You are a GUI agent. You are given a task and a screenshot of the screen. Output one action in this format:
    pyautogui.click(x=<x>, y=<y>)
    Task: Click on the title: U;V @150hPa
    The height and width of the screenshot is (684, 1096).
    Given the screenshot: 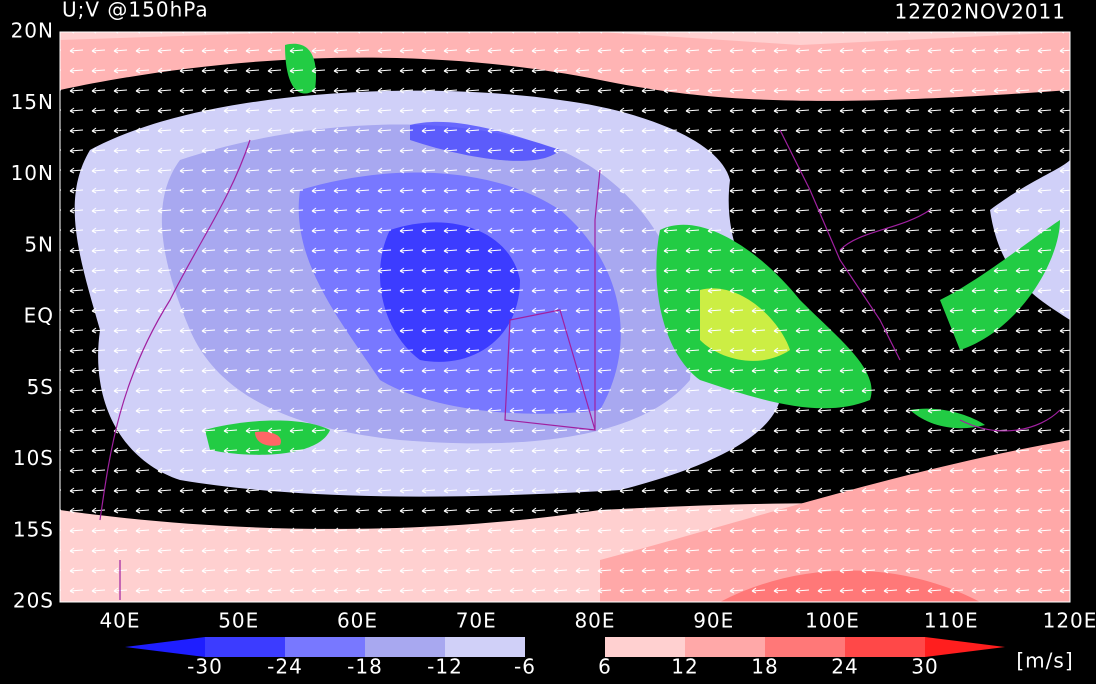 What is the action you would take?
    pyautogui.click(x=135, y=11)
    